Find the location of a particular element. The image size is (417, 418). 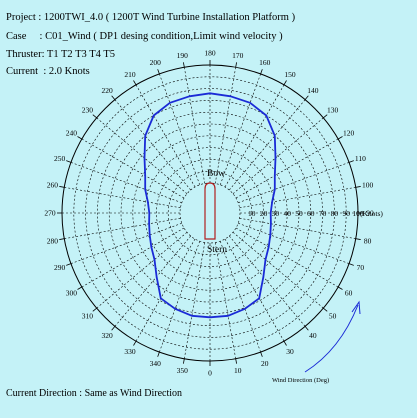

radial-label-100: 100 is located at coordinates (358, 213).